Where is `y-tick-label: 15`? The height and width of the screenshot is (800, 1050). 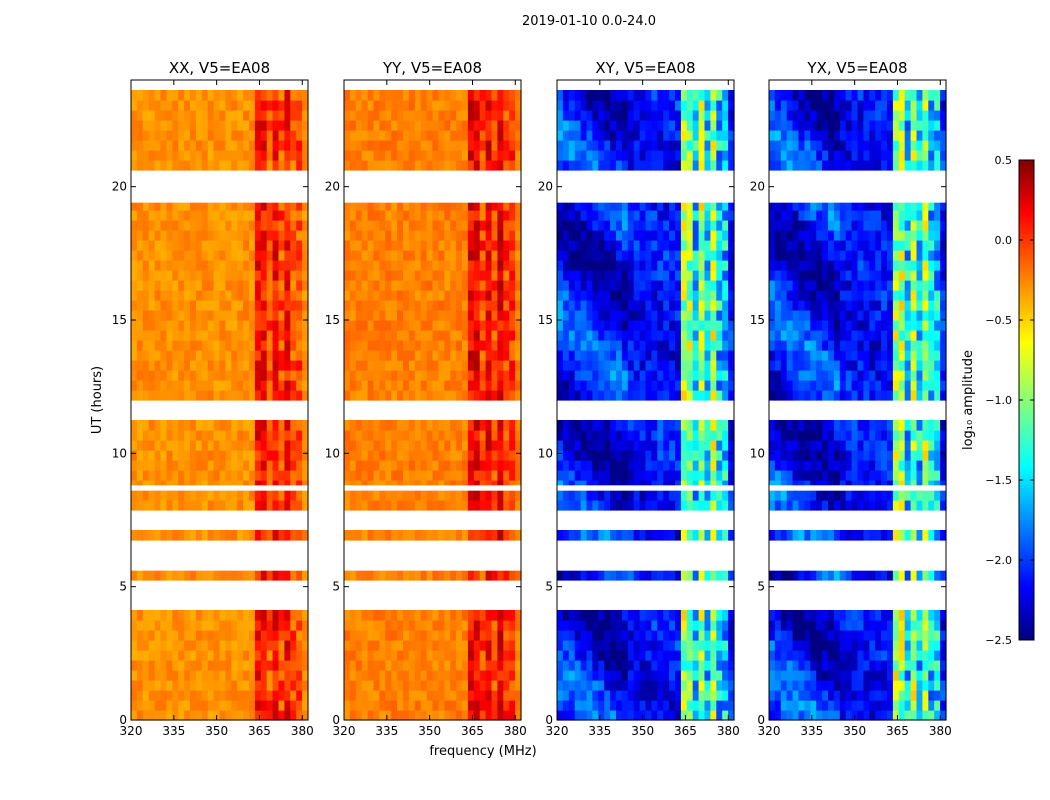 y-tick-label: 15 is located at coordinates (119, 320).